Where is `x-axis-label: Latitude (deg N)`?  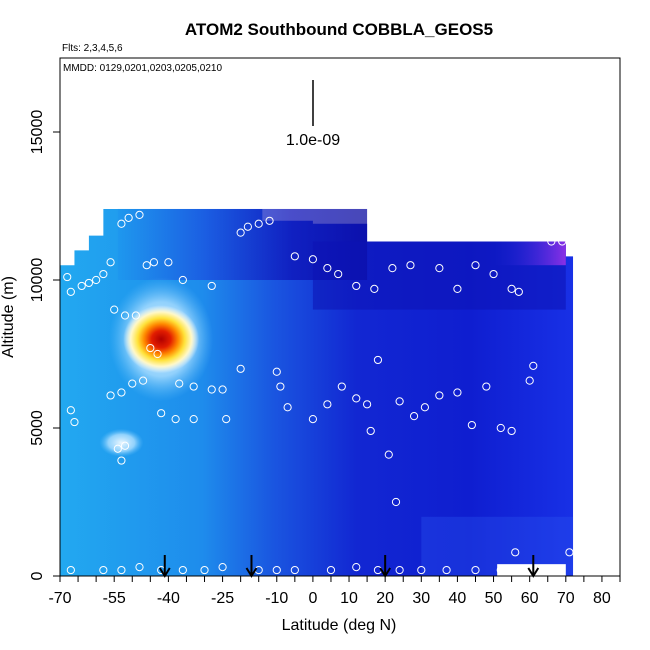
x-axis-label: Latitude (deg N) is located at coordinates (339, 625).